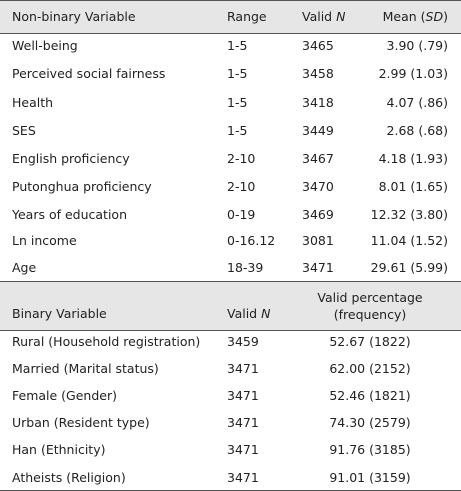  Describe the element at coordinates (318, 130) in the screenshot. I see `table-cell: 3449` at that location.